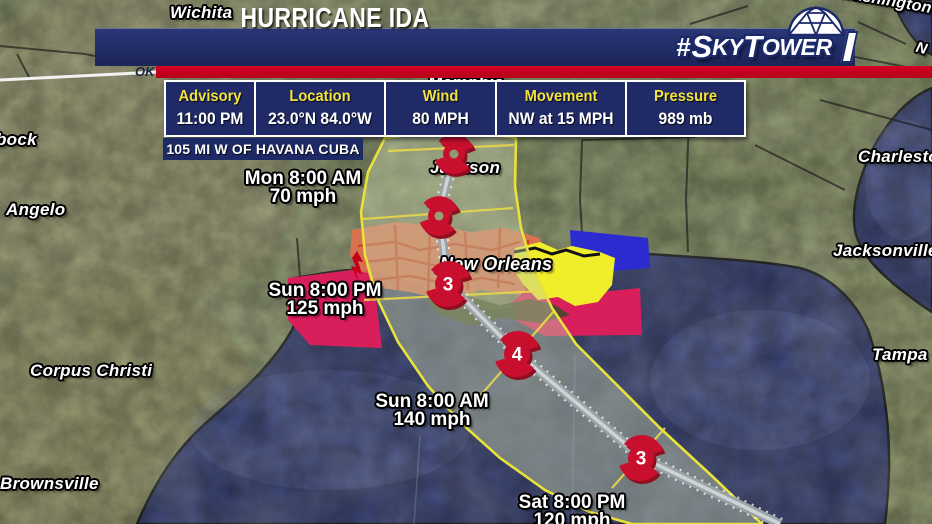 This screenshot has height=524, width=932. Describe the element at coordinates (683, 46) in the screenshot. I see `logo-hash: #` at that location.